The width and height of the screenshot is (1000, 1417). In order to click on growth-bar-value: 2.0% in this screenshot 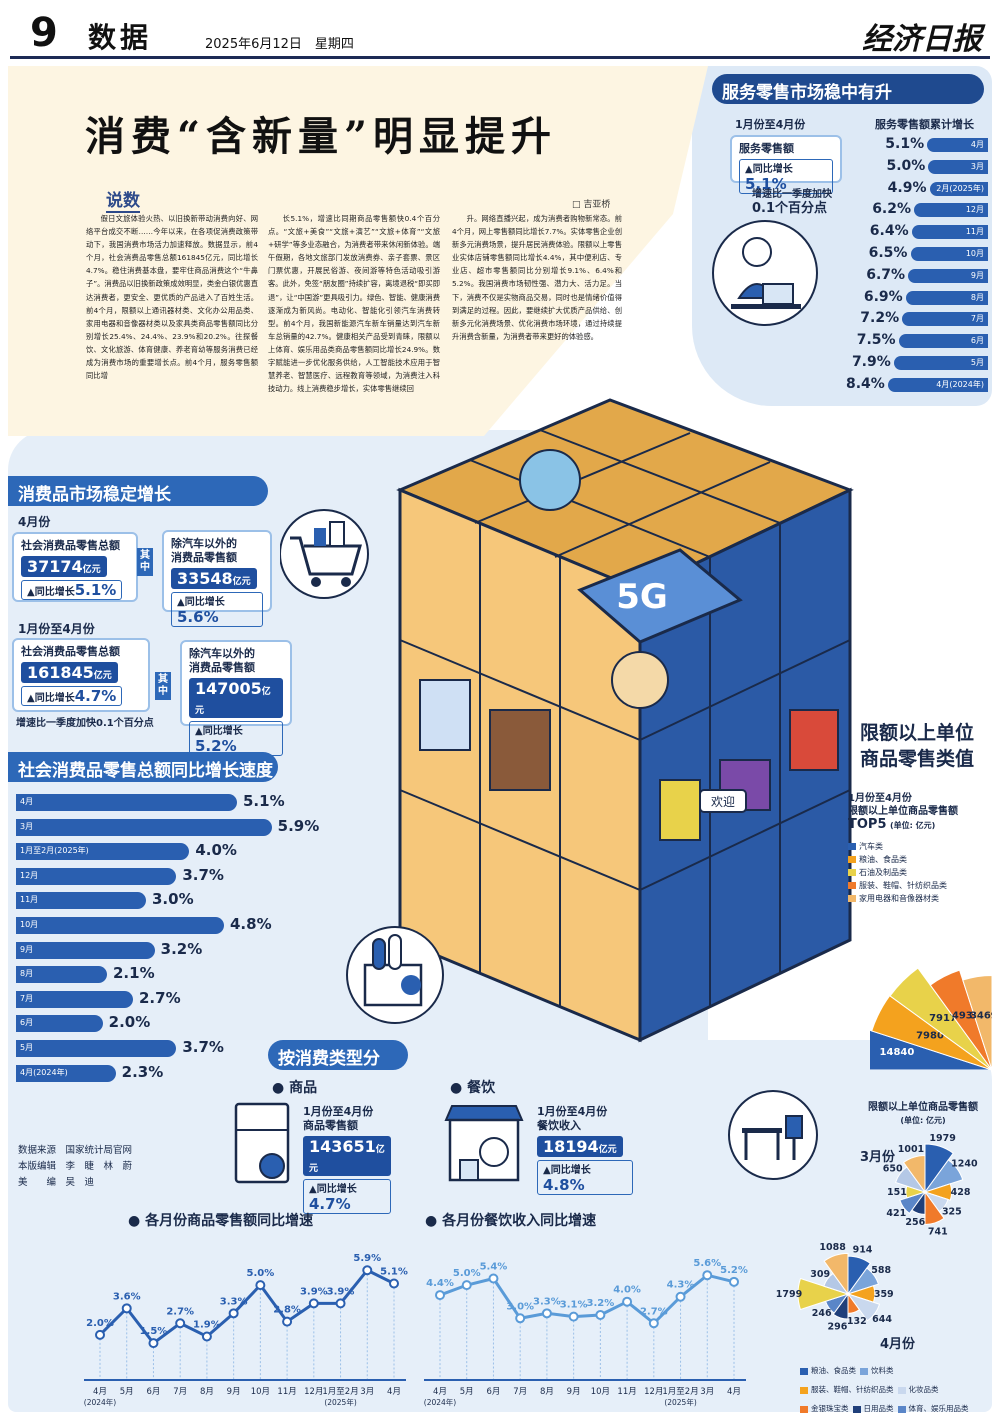, I will do `click(129, 1022)`.